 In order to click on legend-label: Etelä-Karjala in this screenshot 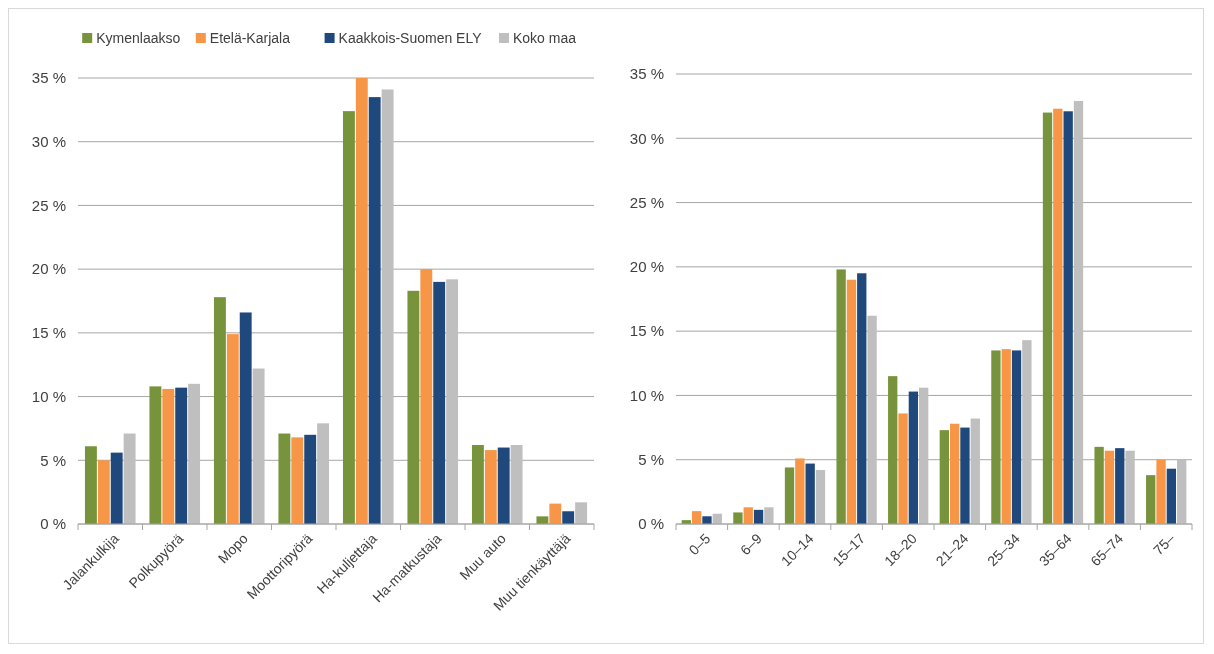, I will do `click(250, 38)`.